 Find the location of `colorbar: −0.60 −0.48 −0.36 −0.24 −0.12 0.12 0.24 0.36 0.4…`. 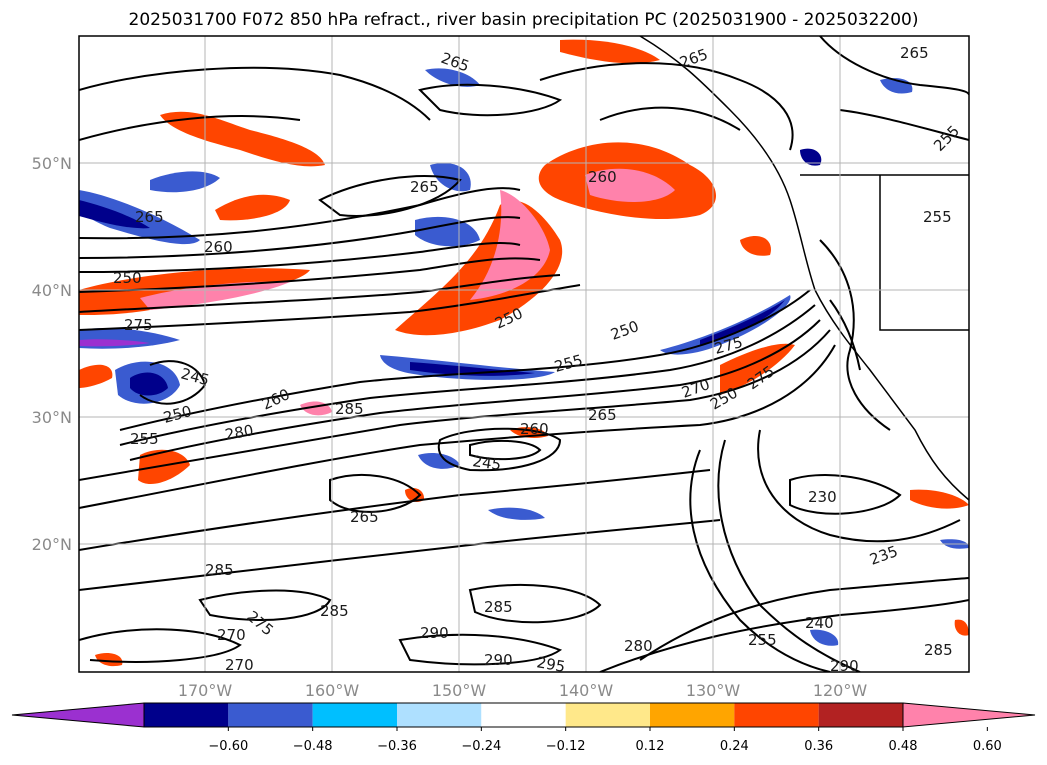

colorbar: −0.60 −0.48 −0.36 −0.24 −0.12 0.12 0.24 0.36 0.4… is located at coordinates (523, 728).